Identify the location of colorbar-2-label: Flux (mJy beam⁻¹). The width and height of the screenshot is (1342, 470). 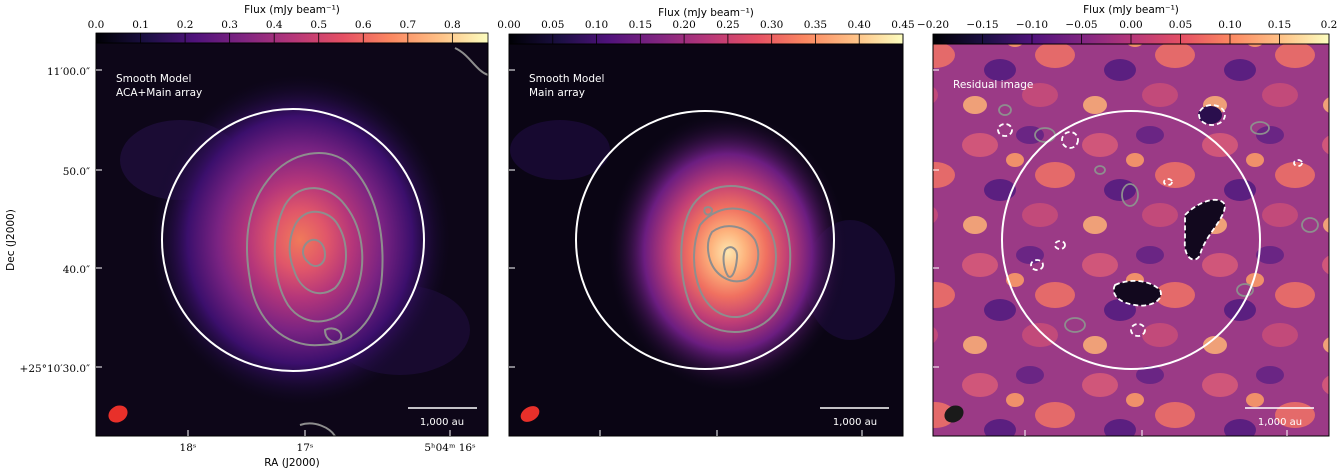
(706, 13).